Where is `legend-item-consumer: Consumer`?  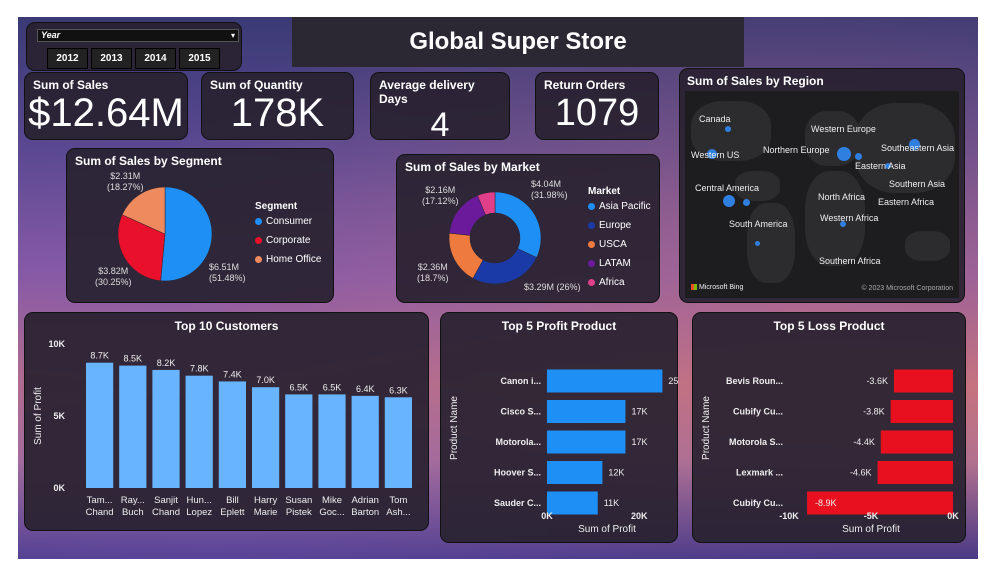 legend-item-consumer: Consumer is located at coordinates (283, 221).